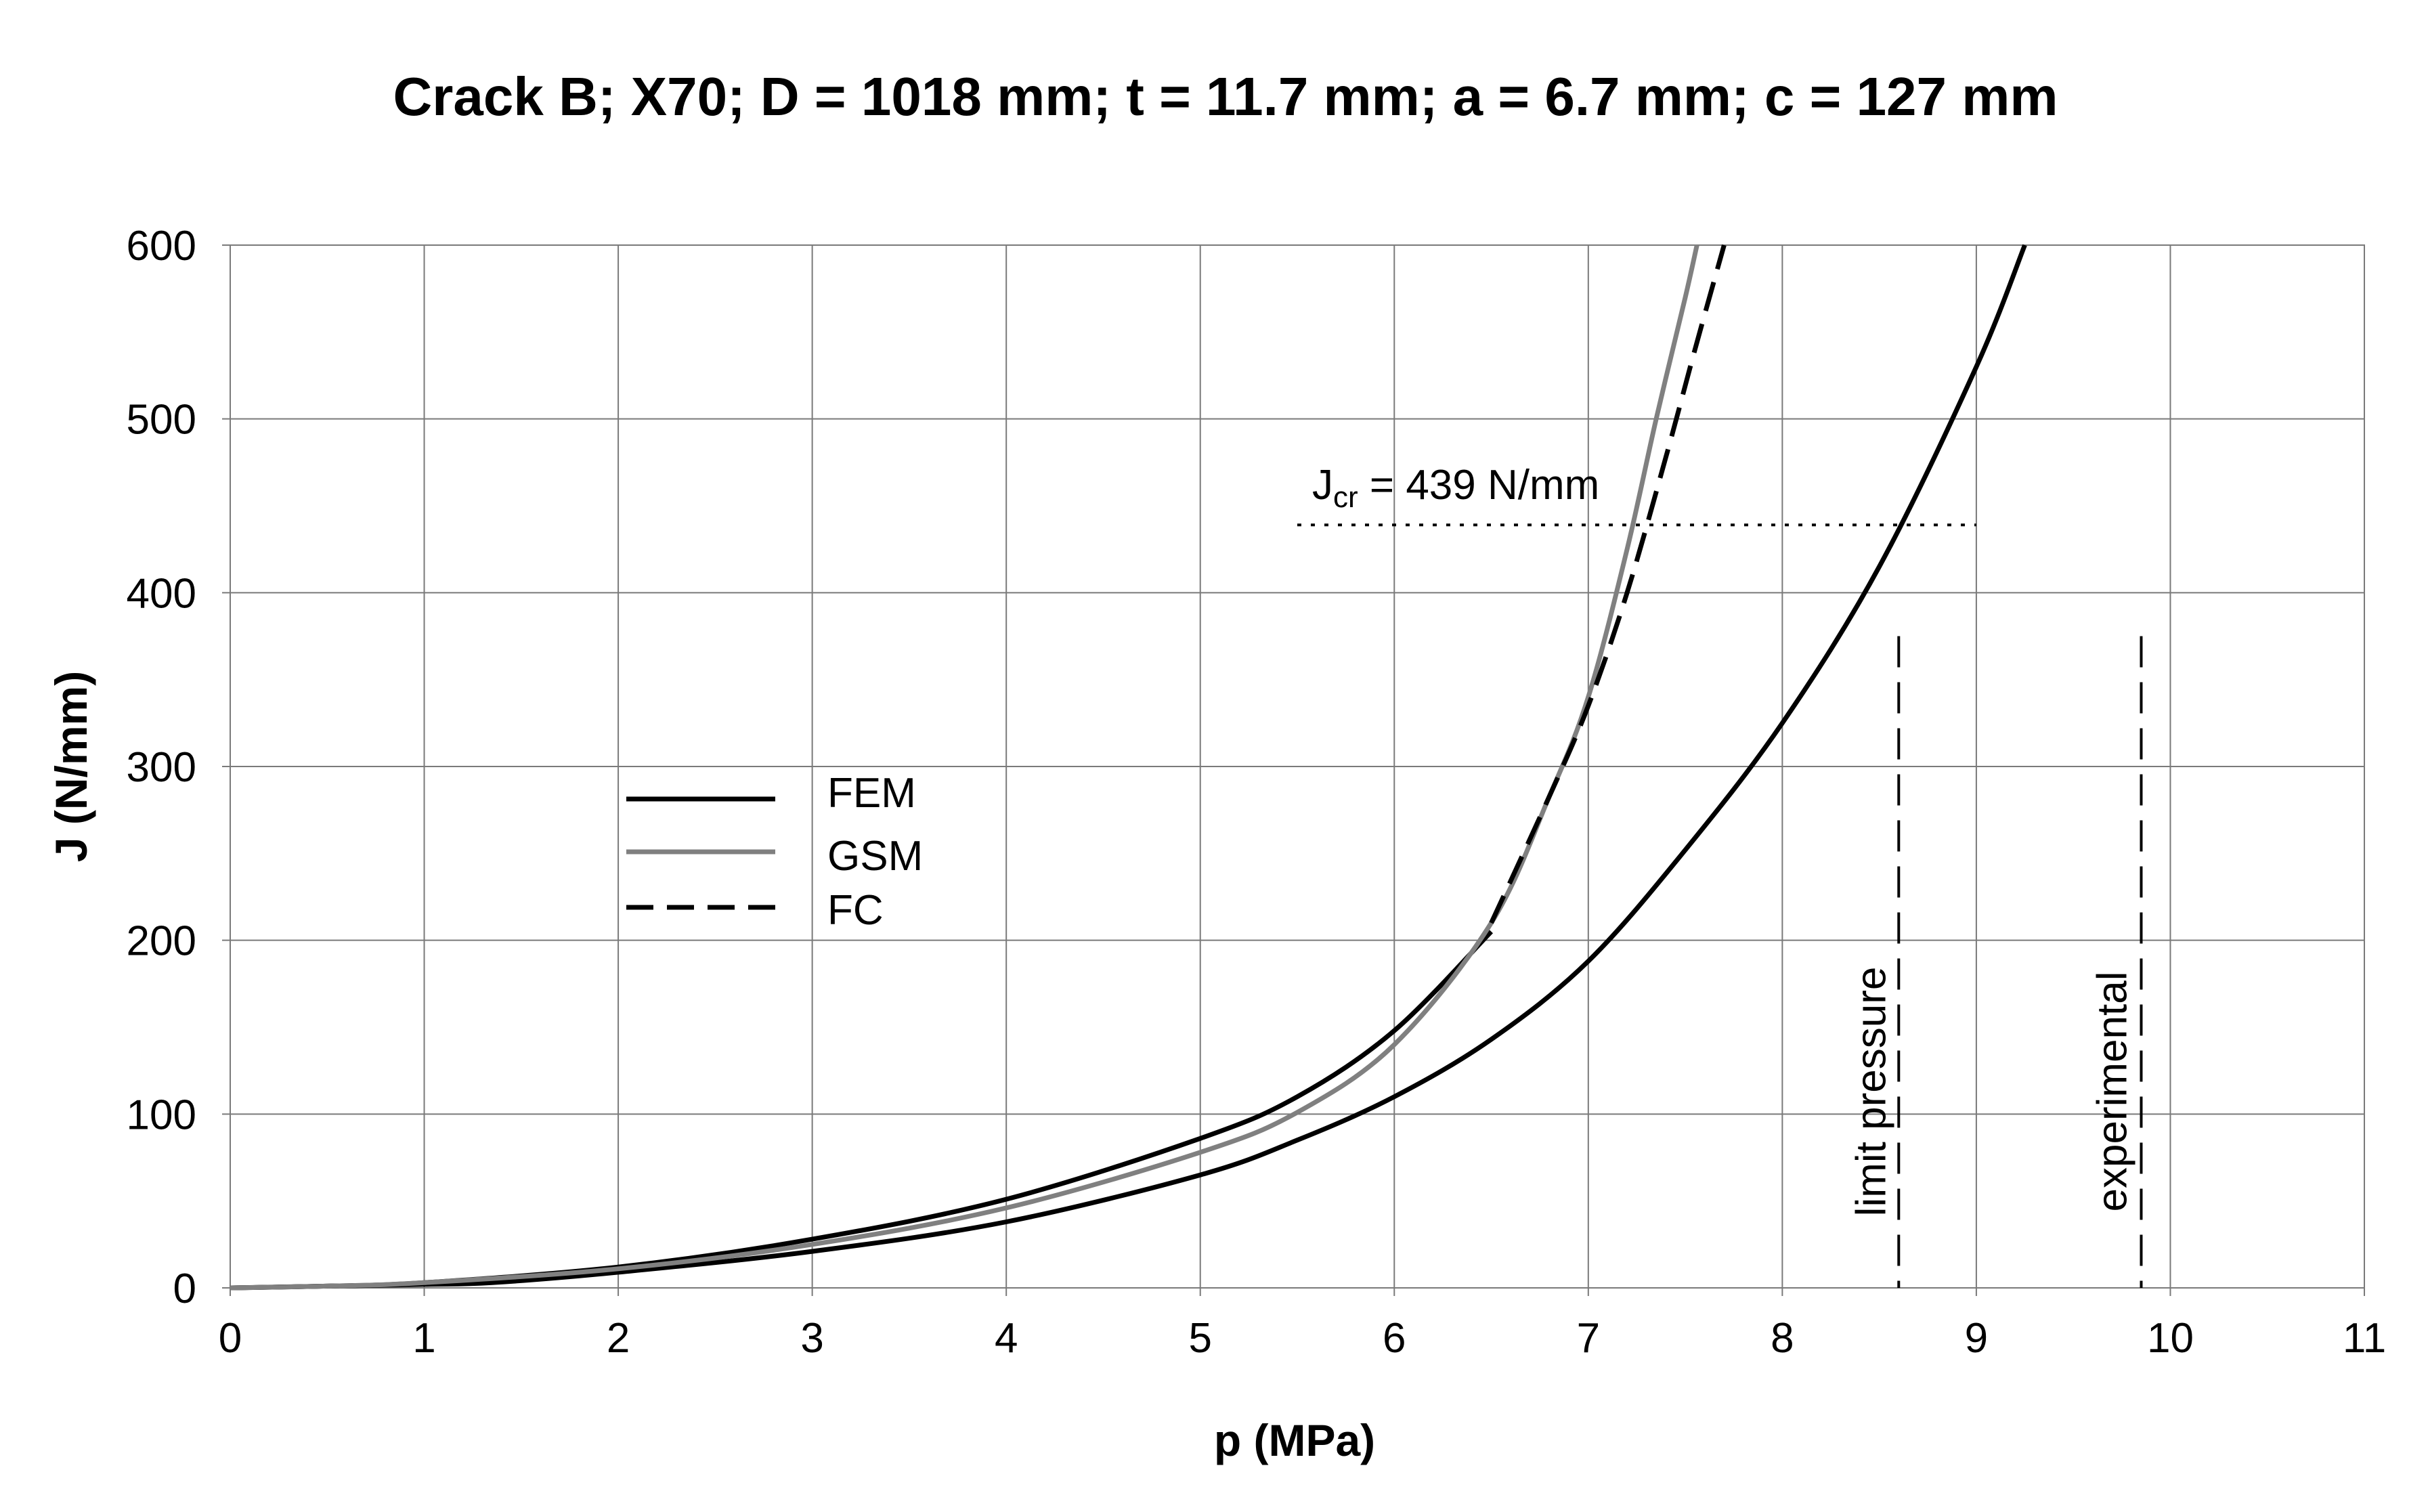  Describe the element at coordinates (71, 766) in the screenshot. I see `y-axis-label: J (N/mm)` at that location.